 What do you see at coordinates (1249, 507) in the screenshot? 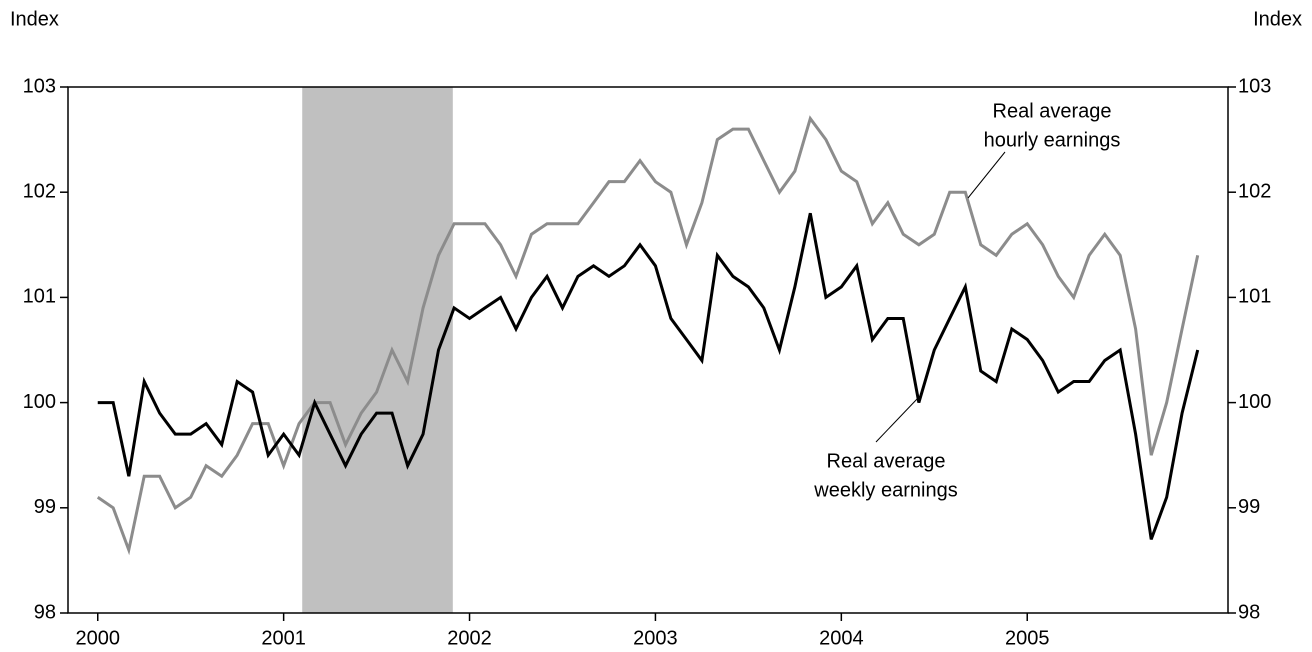
I see `y2-tick-label: 99` at bounding box center [1249, 507].